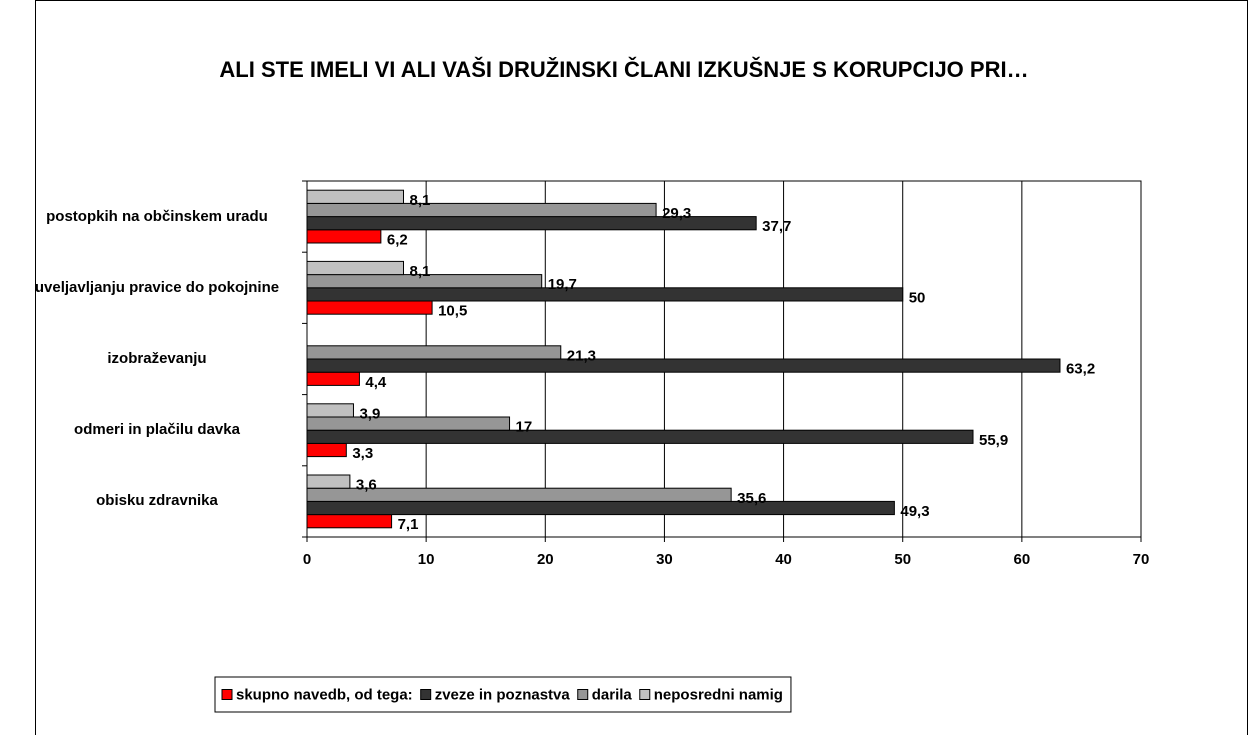 The image size is (1248, 735). Describe the element at coordinates (914, 511) in the screenshot. I see `data-label: 49,3` at that location.